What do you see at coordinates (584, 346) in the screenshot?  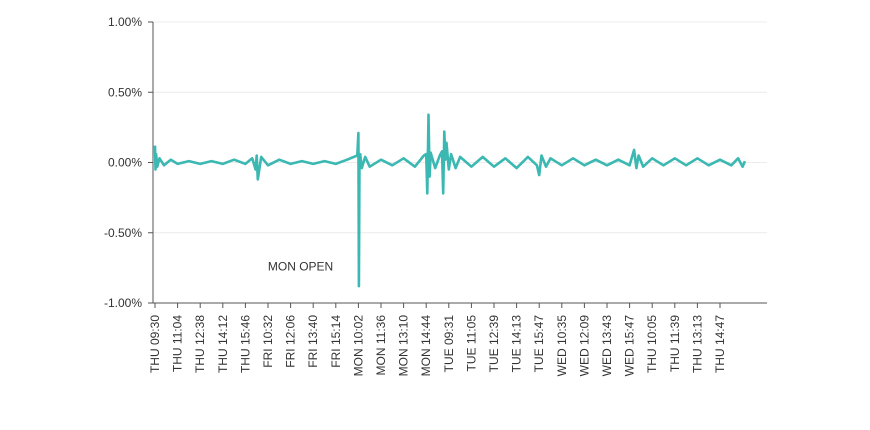 I see `x-tick-label: WED 12:09` at bounding box center [584, 346].